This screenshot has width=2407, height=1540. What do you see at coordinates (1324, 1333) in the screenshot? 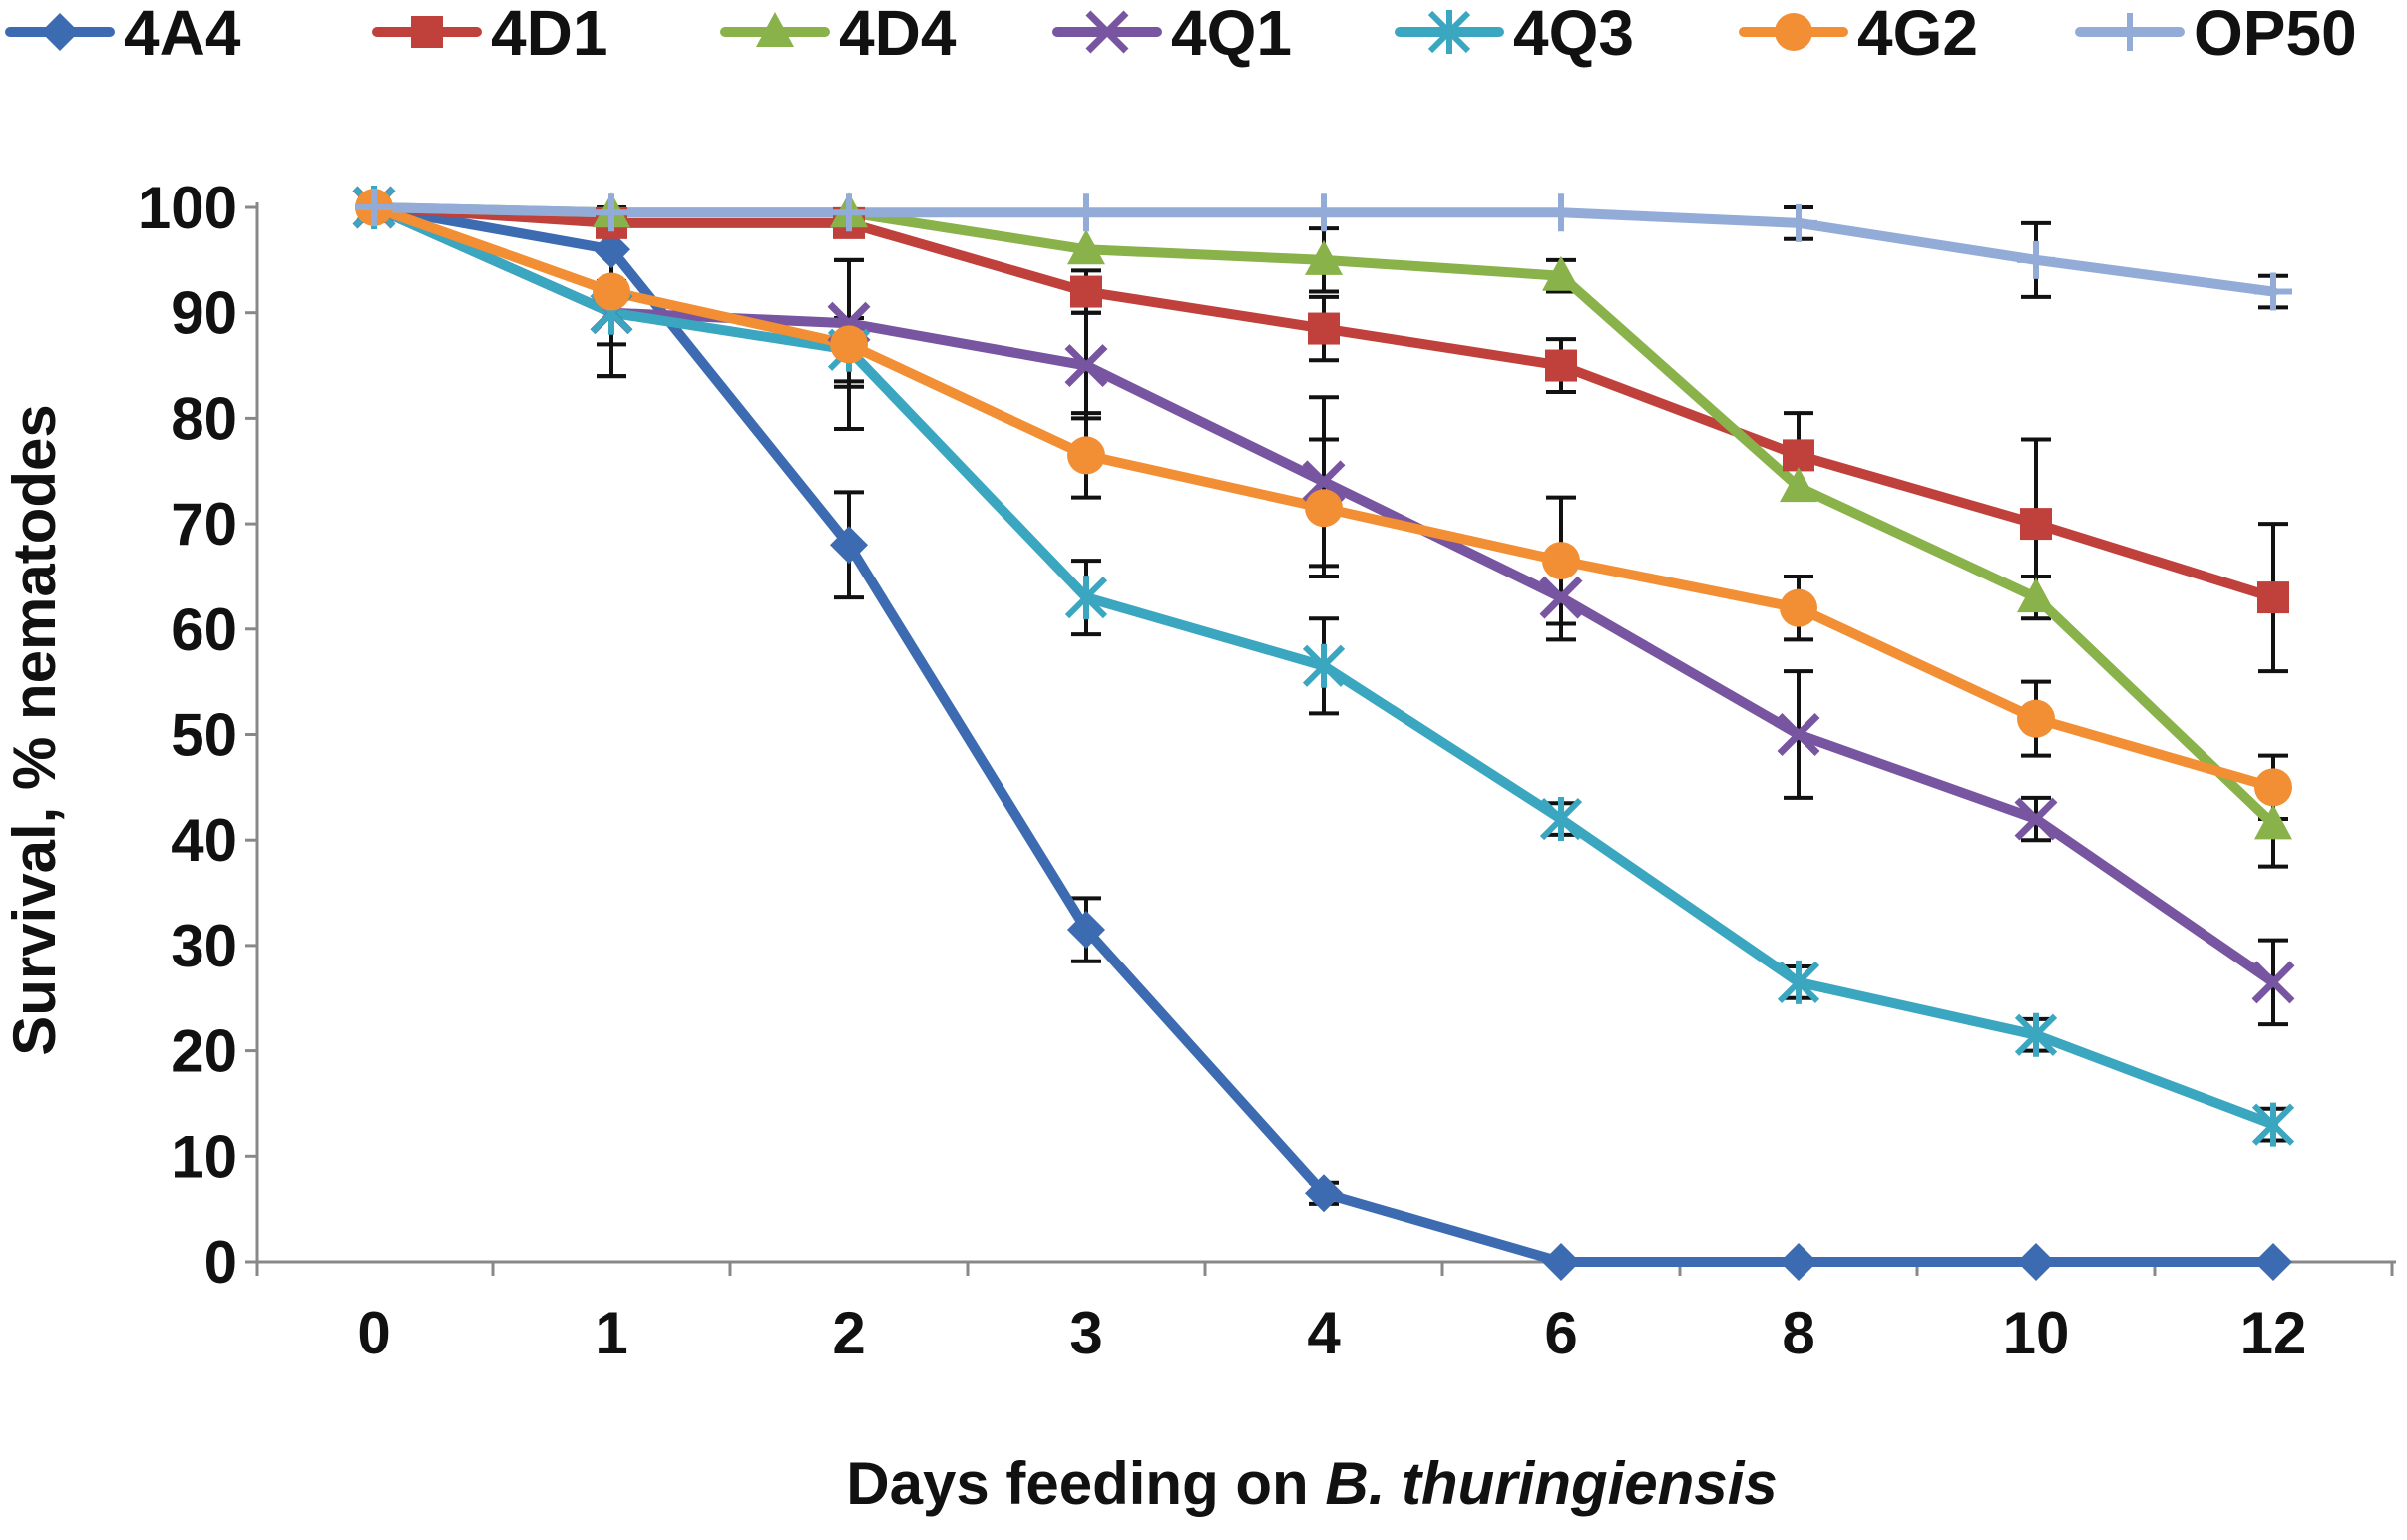
I see `x-tick-label: 4` at bounding box center [1324, 1333].